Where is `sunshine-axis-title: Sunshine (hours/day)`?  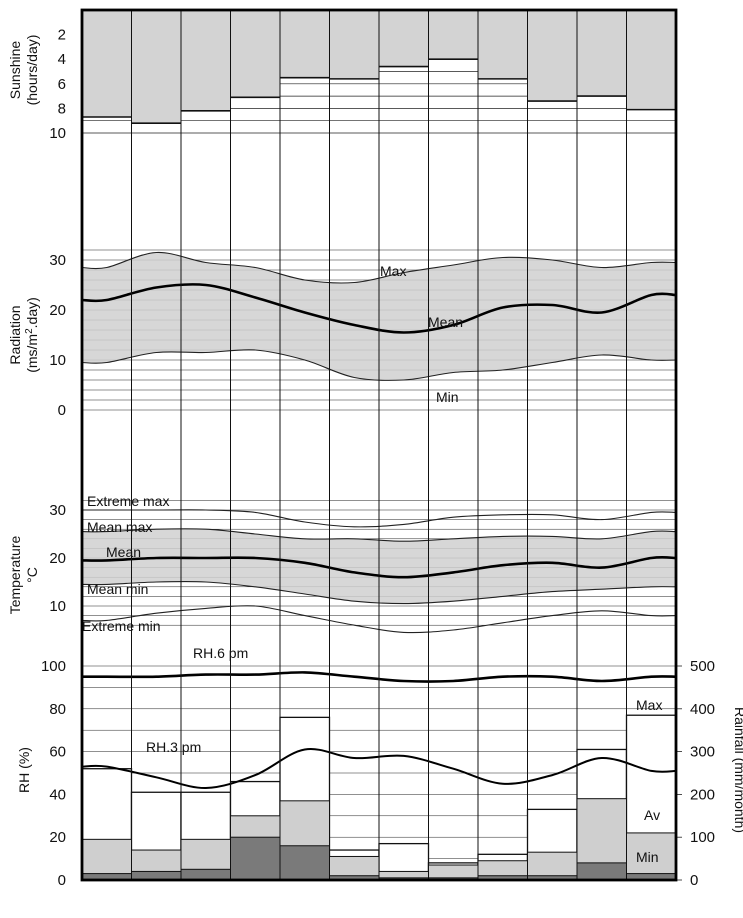
sunshine-axis-title: Sunshine (hours/day) is located at coordinates (23, 70).